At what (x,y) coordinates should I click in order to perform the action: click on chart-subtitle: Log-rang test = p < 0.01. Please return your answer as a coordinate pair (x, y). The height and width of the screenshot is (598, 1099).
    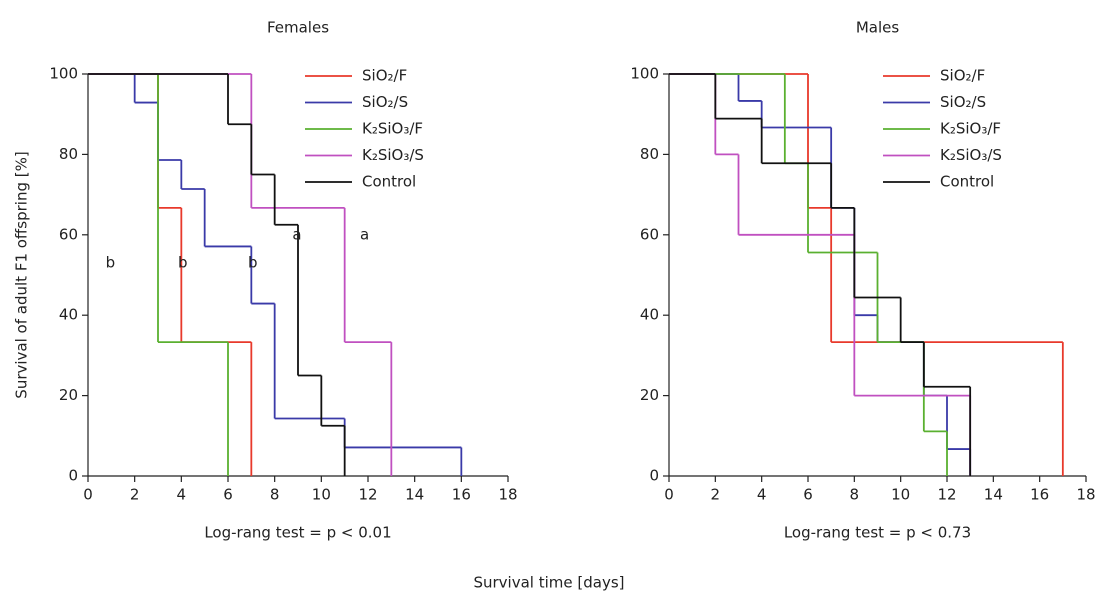
    Looking at the image, I should click on (297, 533).